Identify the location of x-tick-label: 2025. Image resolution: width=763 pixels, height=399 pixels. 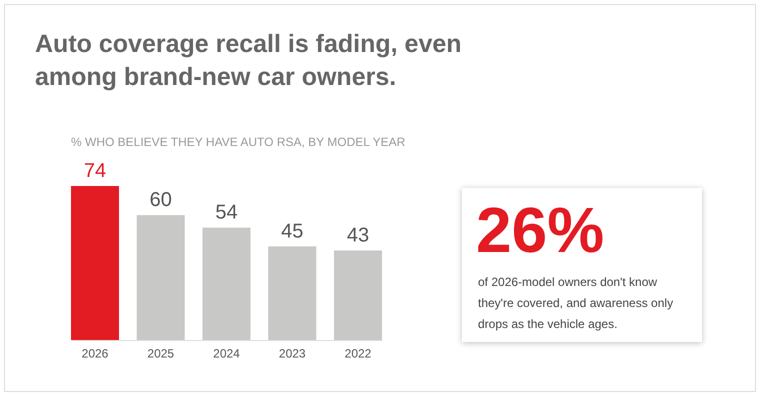
(160, 353).